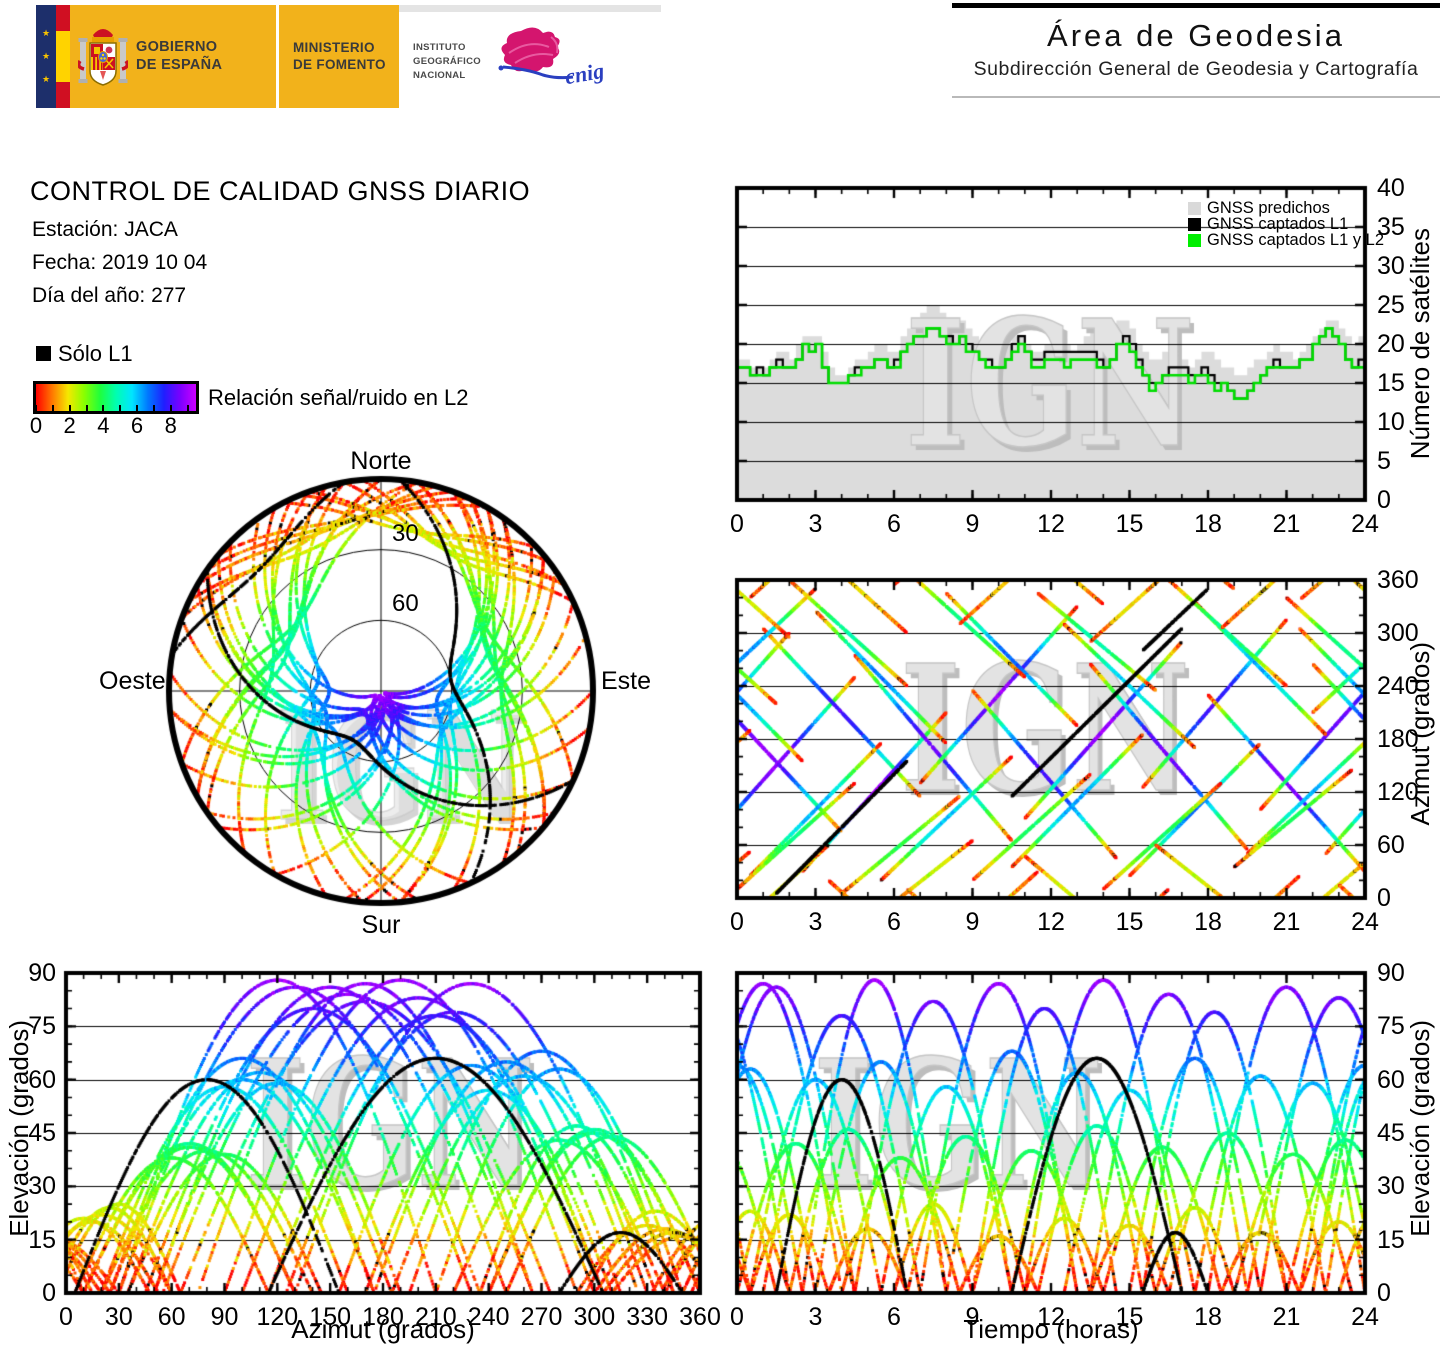 This screenshot has height=1350, width=1445. What do you see at coordinates (179, 56) in the screenshot?
I see `gobierno-label: GOBIERNO DE ESPAÑA` at bounding box center [179, 56].